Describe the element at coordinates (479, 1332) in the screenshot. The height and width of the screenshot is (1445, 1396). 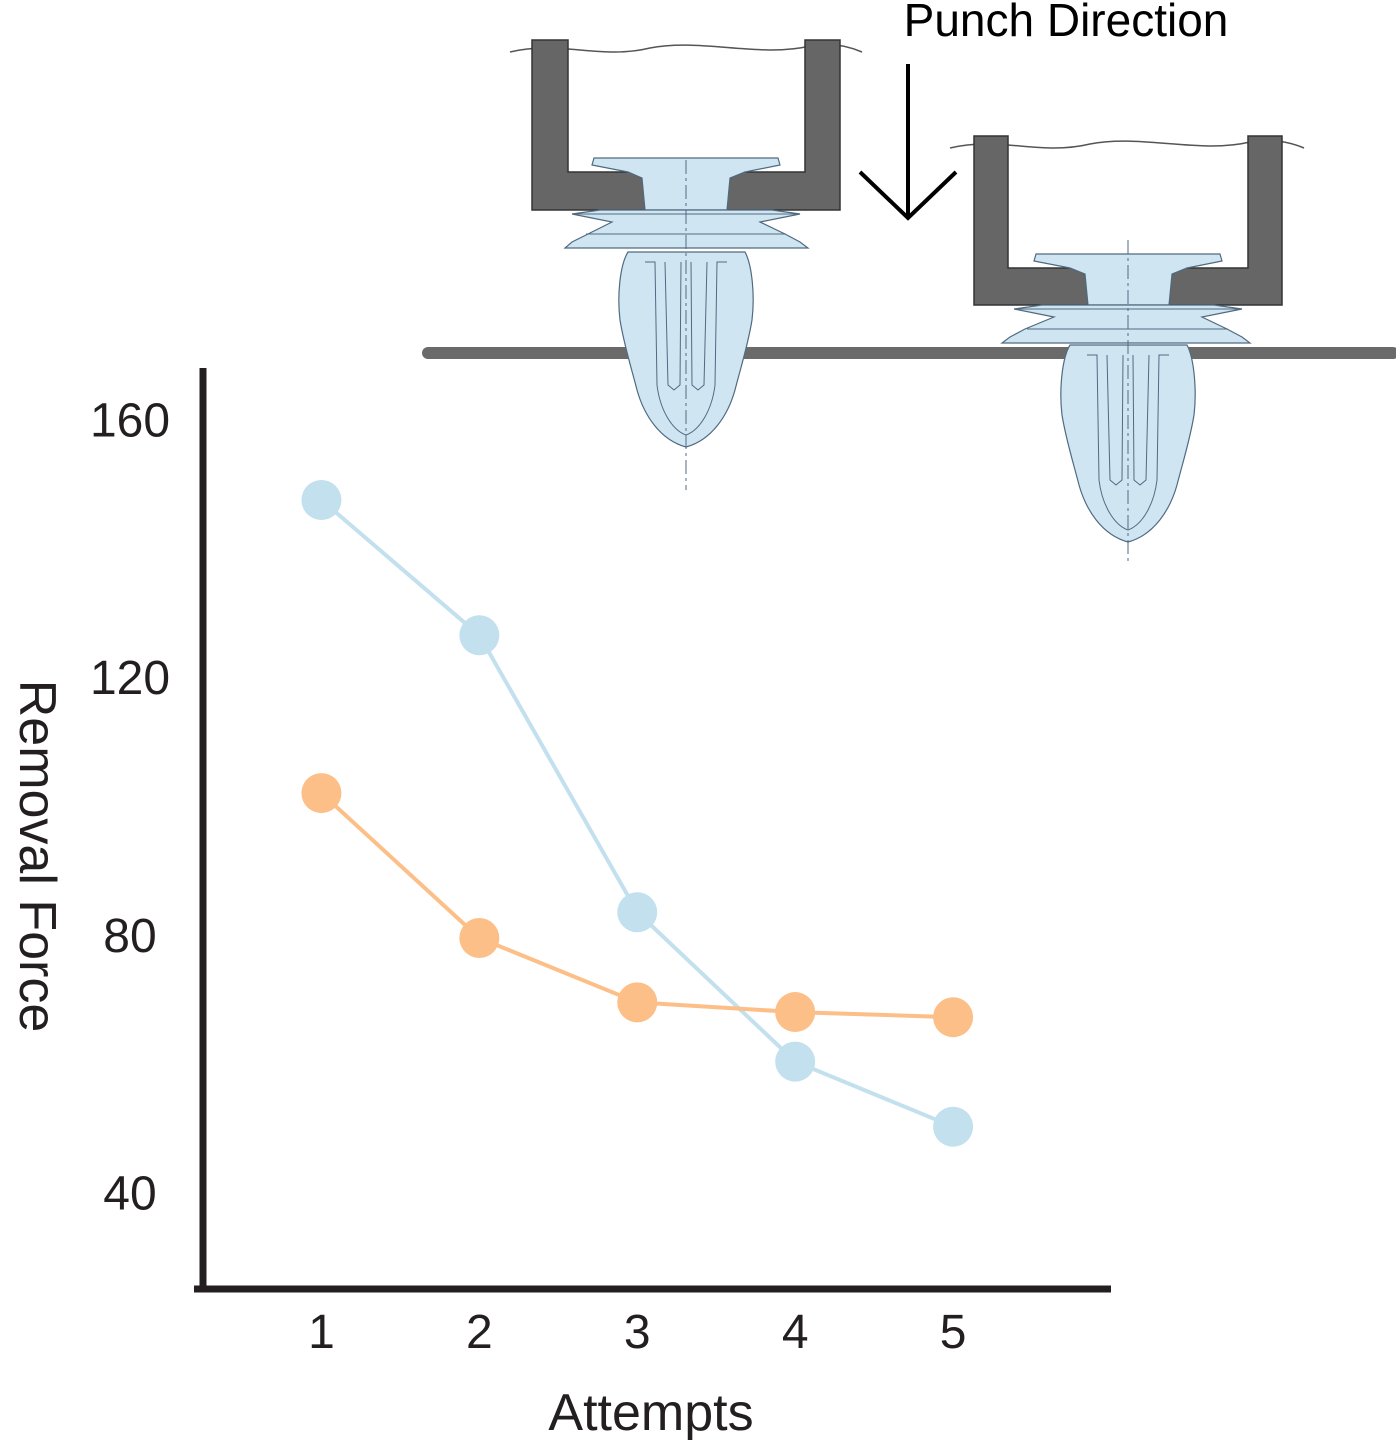
I see `x-tick-label: 2` at that location.